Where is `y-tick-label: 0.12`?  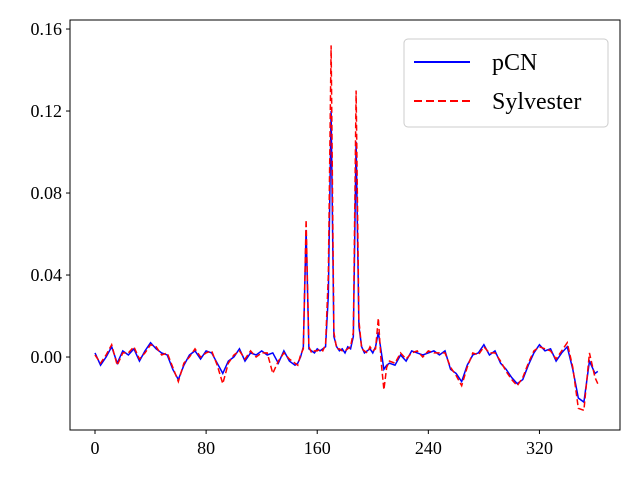 y-tick-label: 0.12 is located at coordinates (47, 111).